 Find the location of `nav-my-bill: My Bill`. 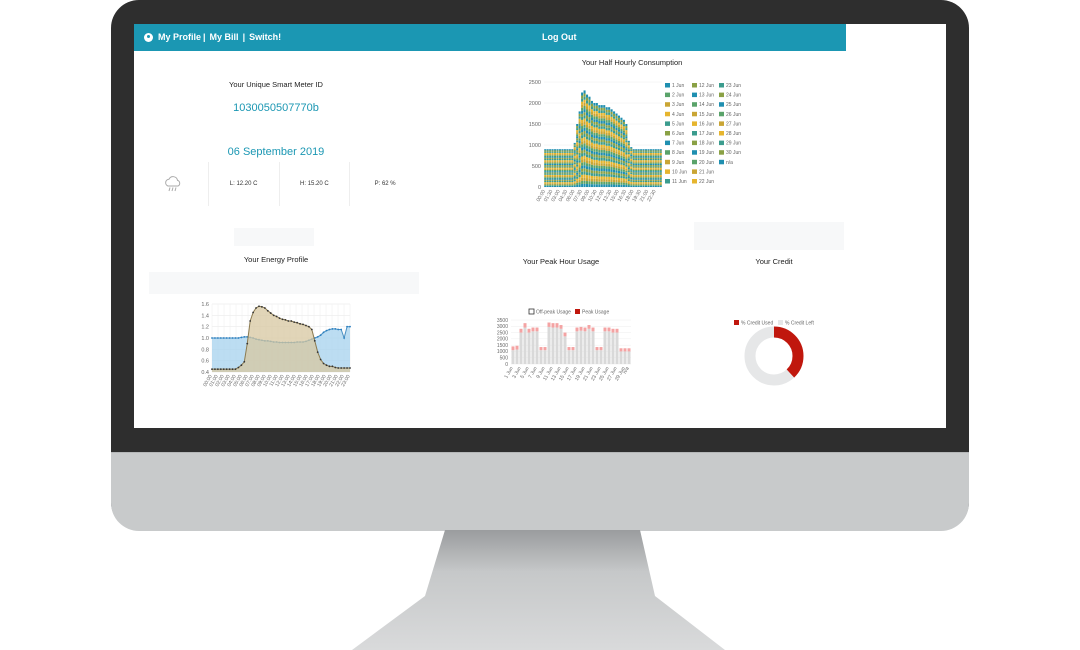

nav-my-bill: My Bill is located at coordinates (224, 37).